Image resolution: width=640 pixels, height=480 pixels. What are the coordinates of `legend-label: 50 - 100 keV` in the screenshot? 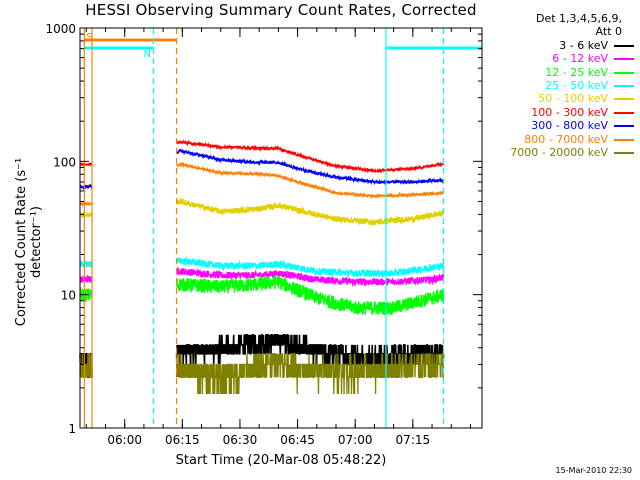 It's located at (573, 99).